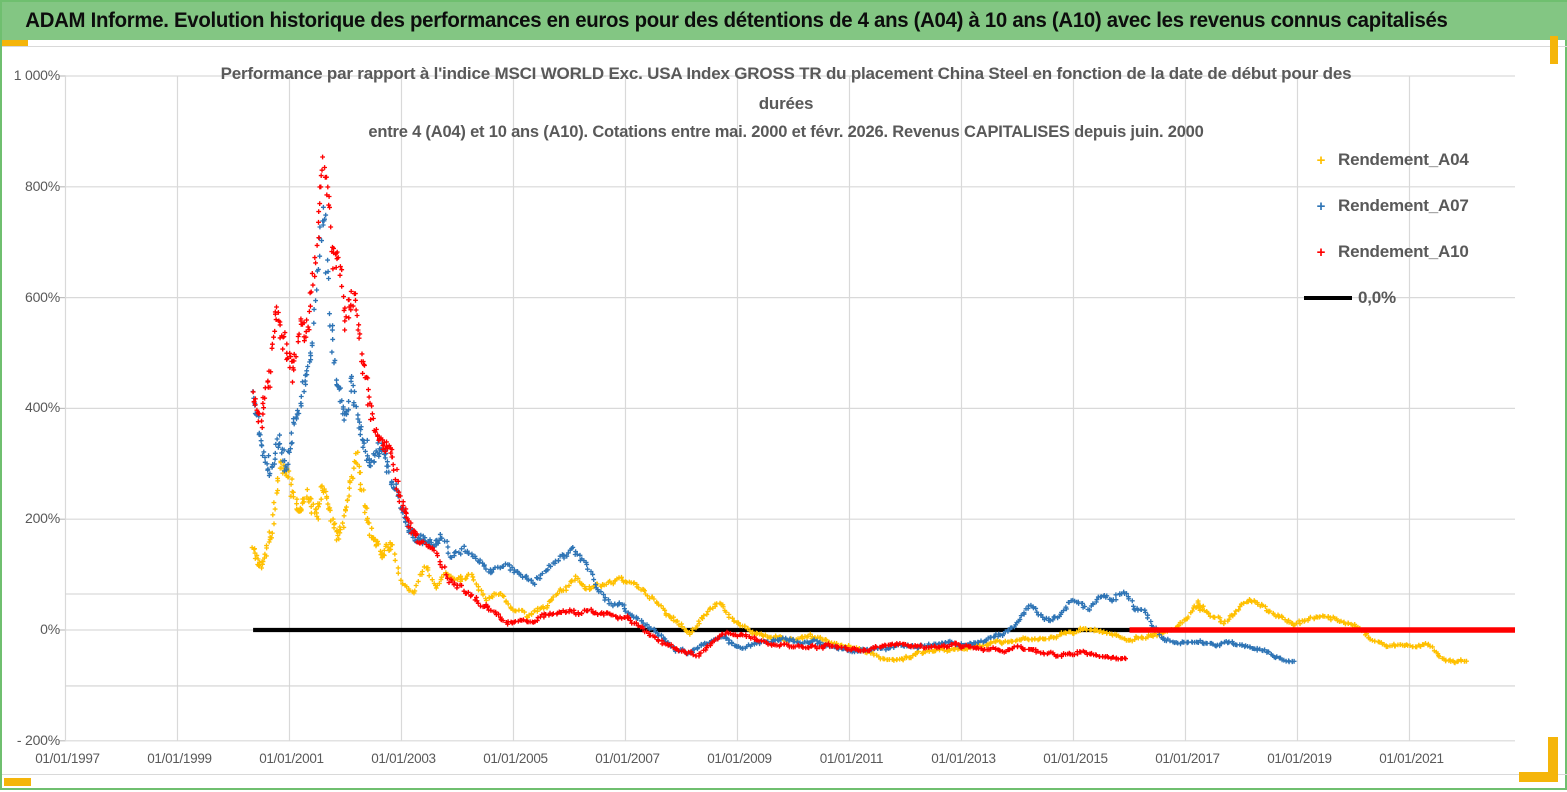 This screenshot has width=1567, height=792. Describe the element at coordinates (1554, 50) in the screenshot. I see `gold-accent-top-right` at that location.